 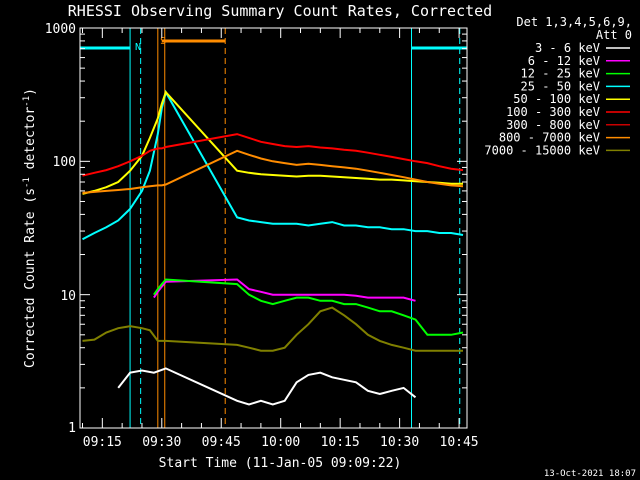 I want to click on x-tick-labels: 09:15 09:30 09:45 10:00 10:15 10:30 10:45, so click(x=281, y=442).